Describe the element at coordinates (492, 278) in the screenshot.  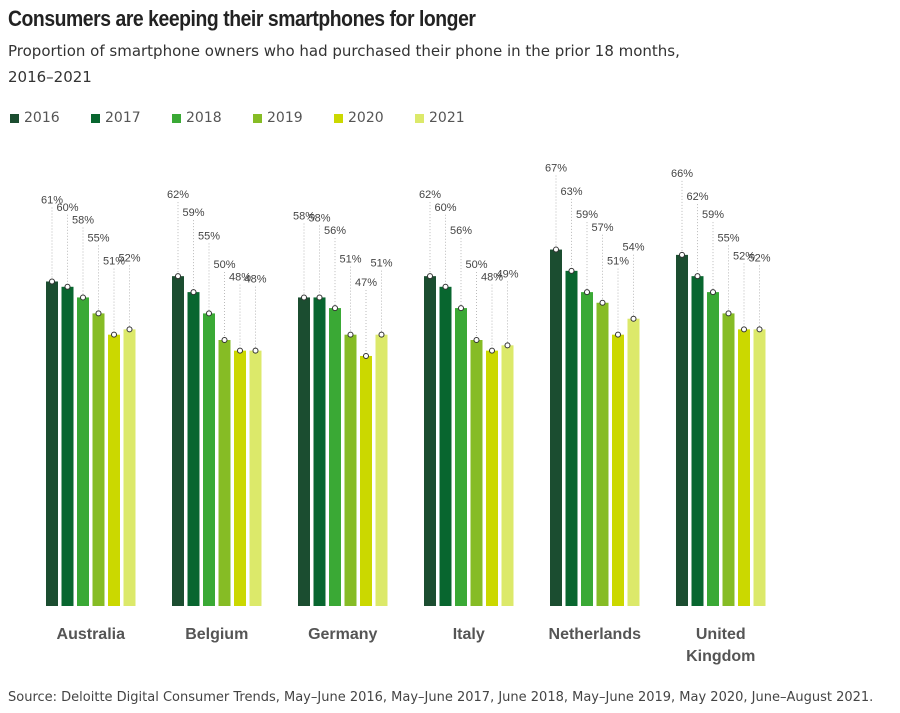
I see `data-label: 48%` at that location.